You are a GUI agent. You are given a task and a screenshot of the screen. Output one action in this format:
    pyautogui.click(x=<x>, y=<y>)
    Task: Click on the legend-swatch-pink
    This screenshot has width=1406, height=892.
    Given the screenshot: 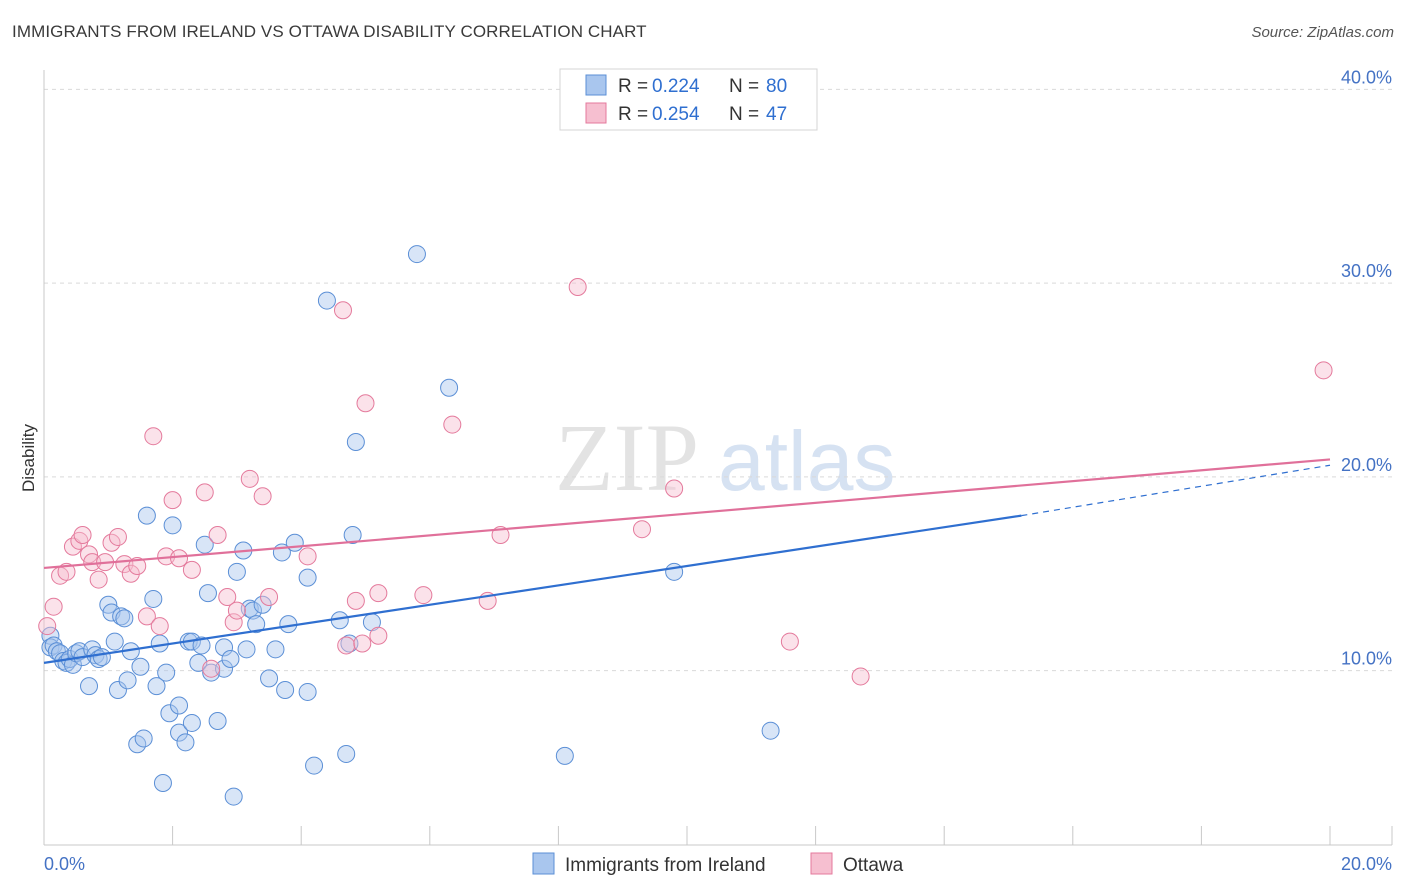 What is the action you would take?
    pyautogui.click(x=596, y=113)
    